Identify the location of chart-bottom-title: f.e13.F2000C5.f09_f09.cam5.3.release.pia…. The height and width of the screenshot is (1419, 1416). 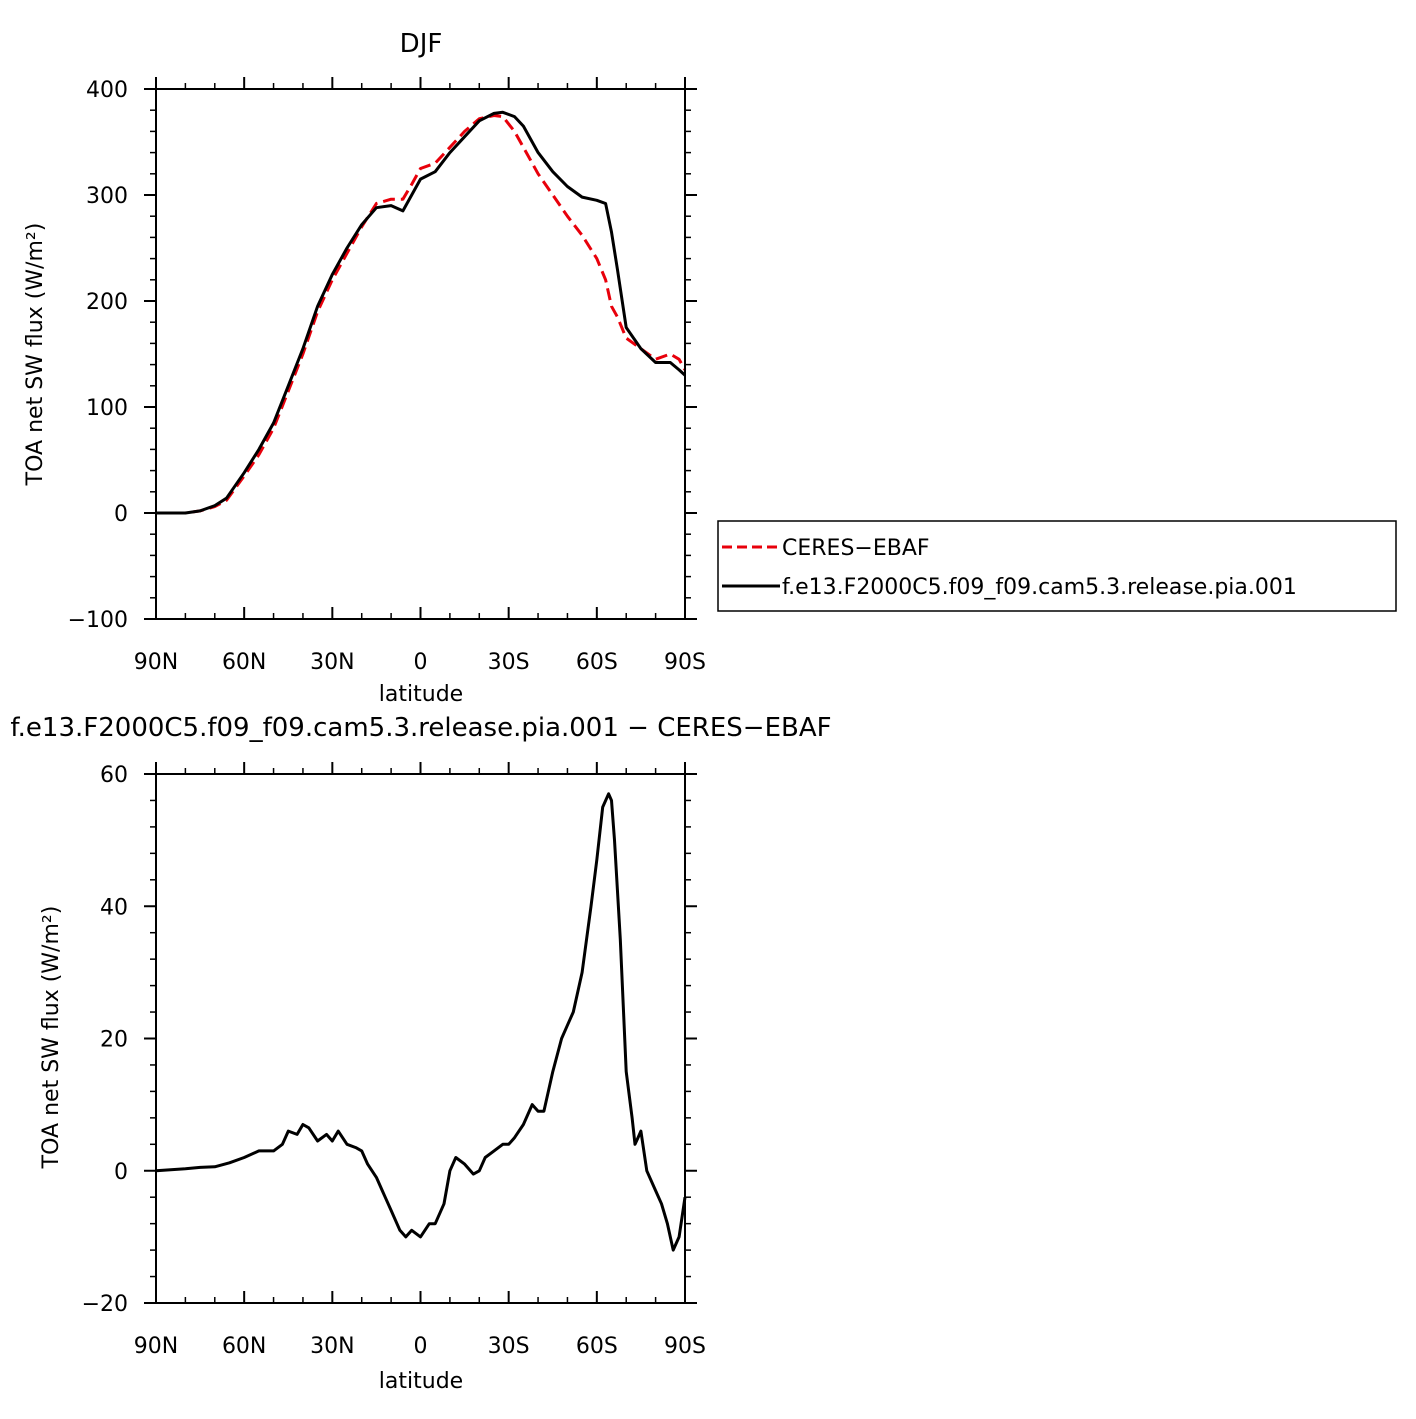
(420, 728).